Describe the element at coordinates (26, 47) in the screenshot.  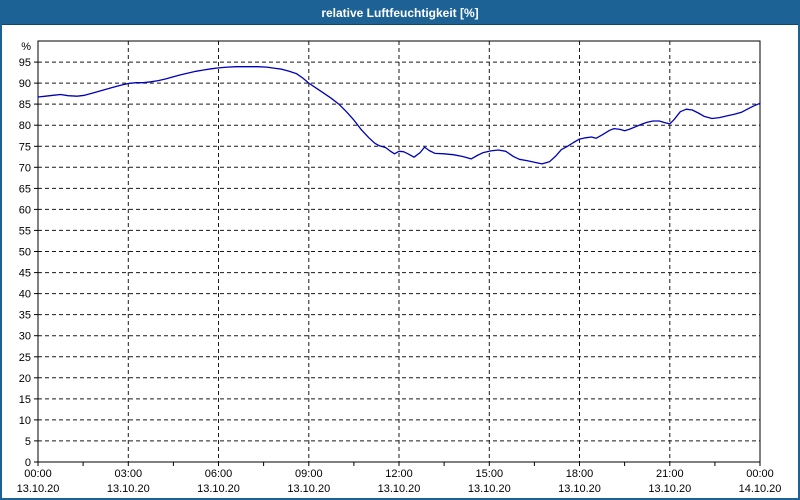
I see `y-axis-unit-label: %` at that location.